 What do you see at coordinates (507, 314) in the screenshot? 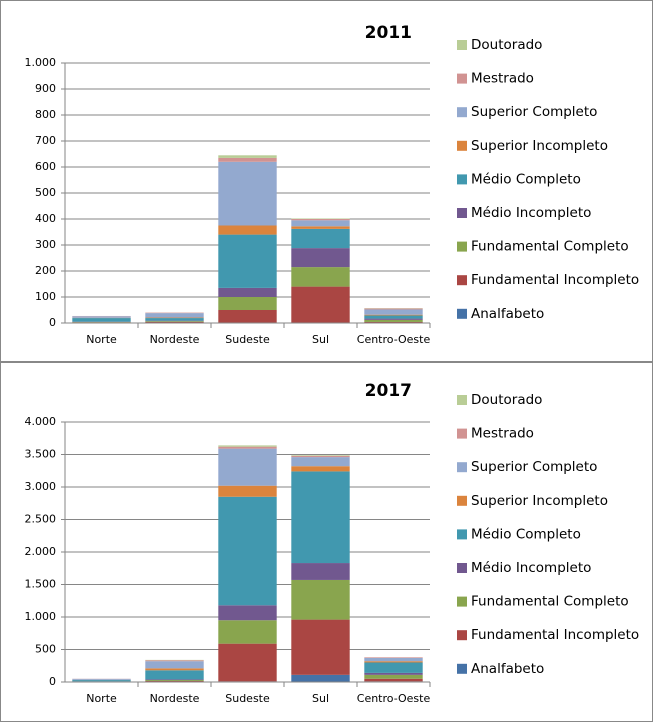
I see `legend-label: Analfabeto` at bounding box center [507, 314].